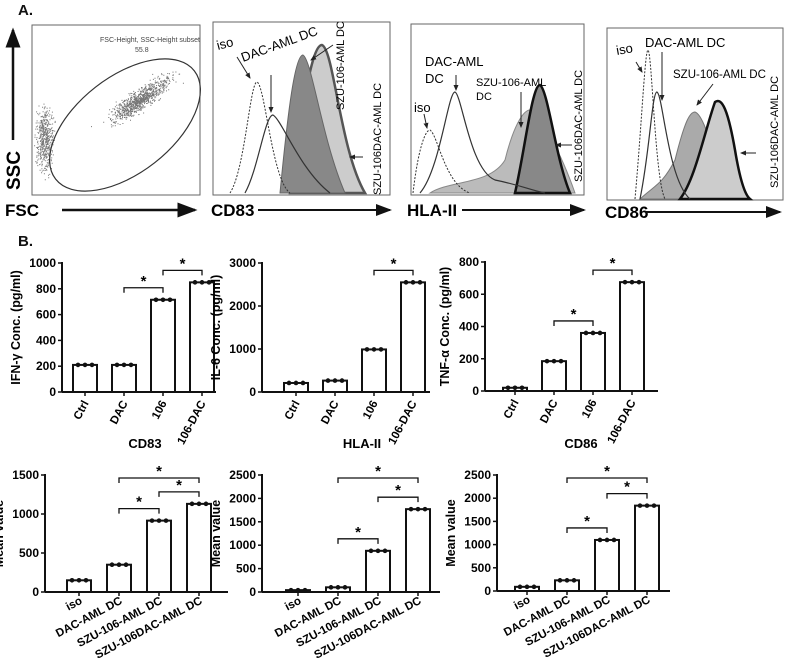 This screenshot has width=791, height=672. I want to click on scatter-dots, so click(109, 126).